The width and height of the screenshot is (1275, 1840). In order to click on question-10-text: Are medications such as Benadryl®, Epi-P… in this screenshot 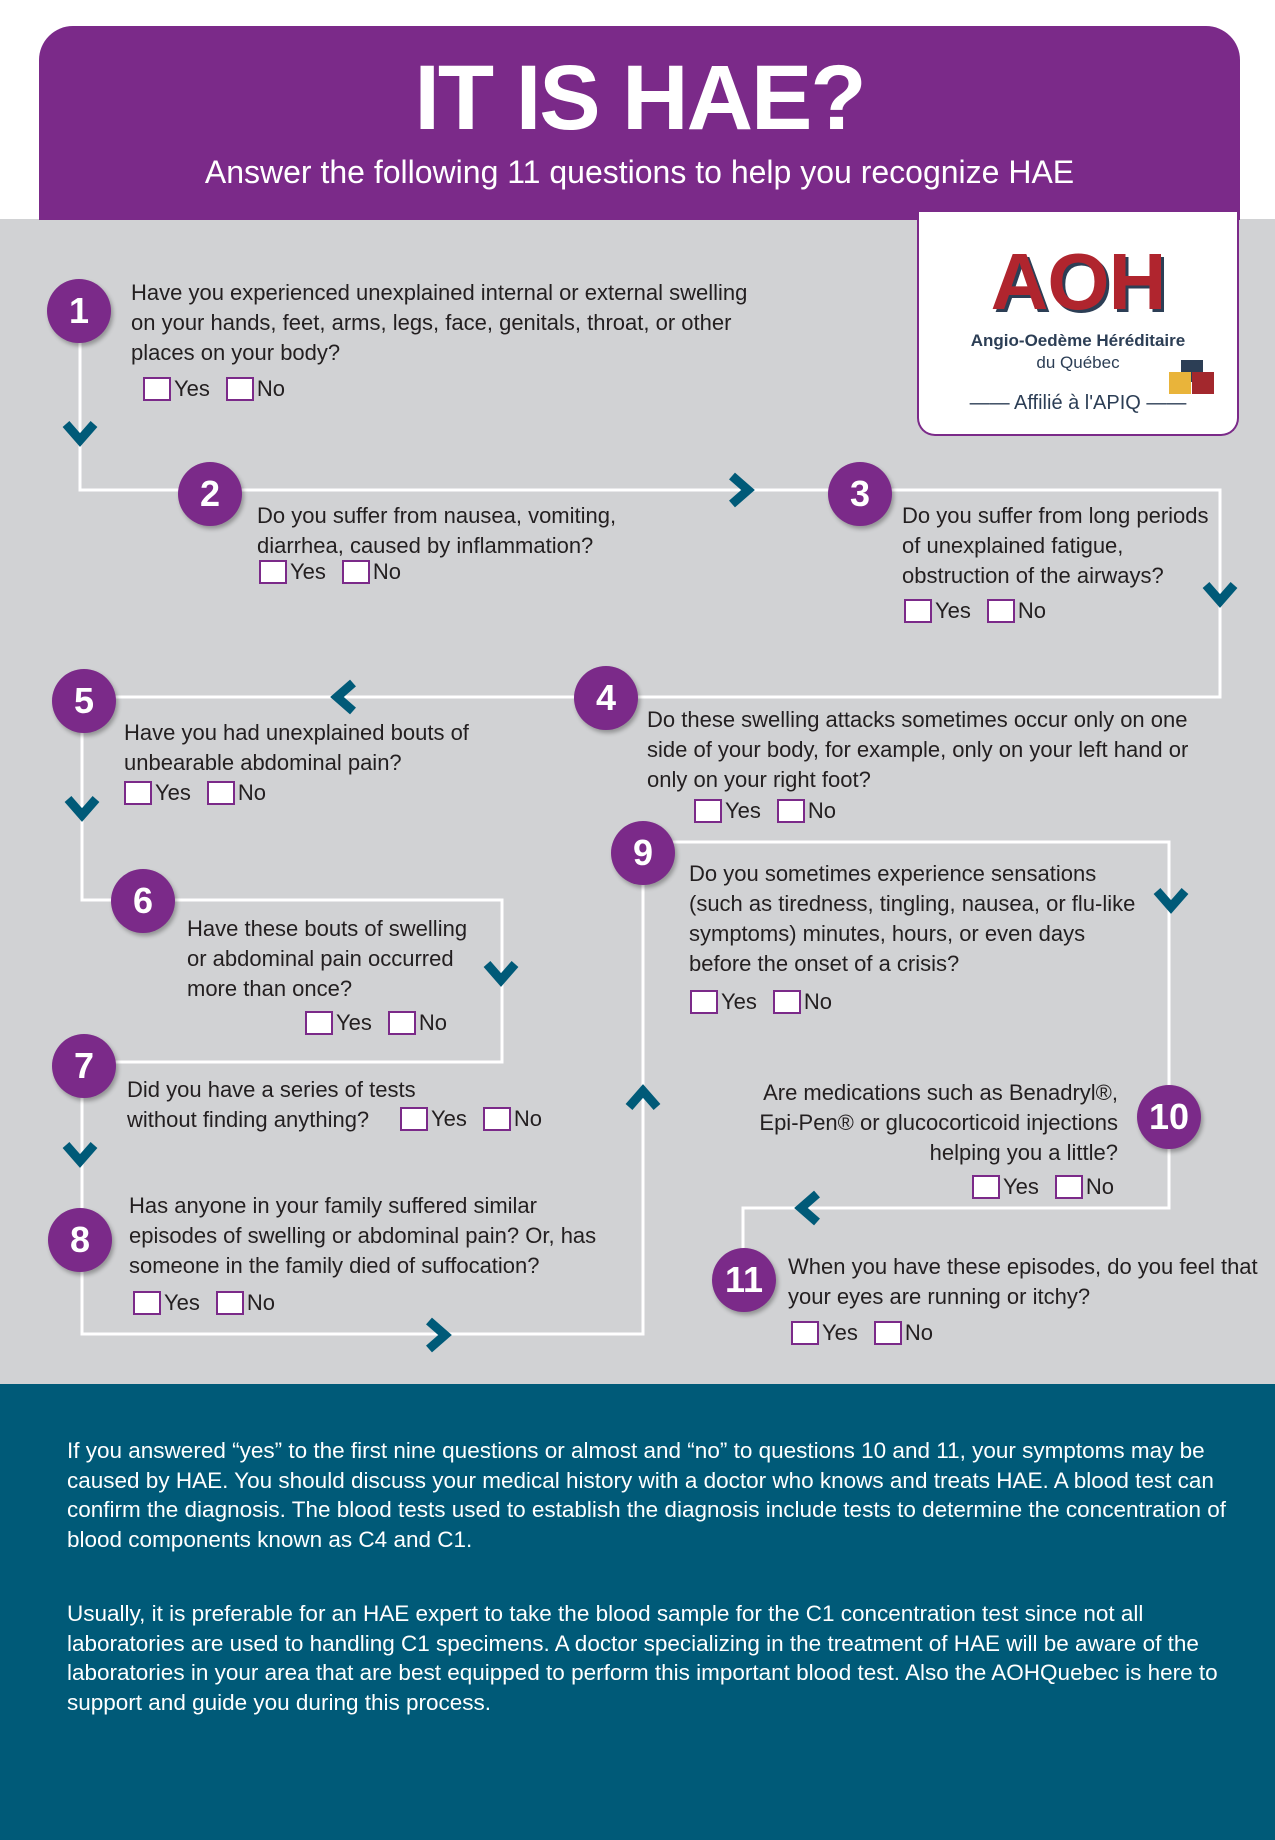, I will do `click(938, 1122)`.